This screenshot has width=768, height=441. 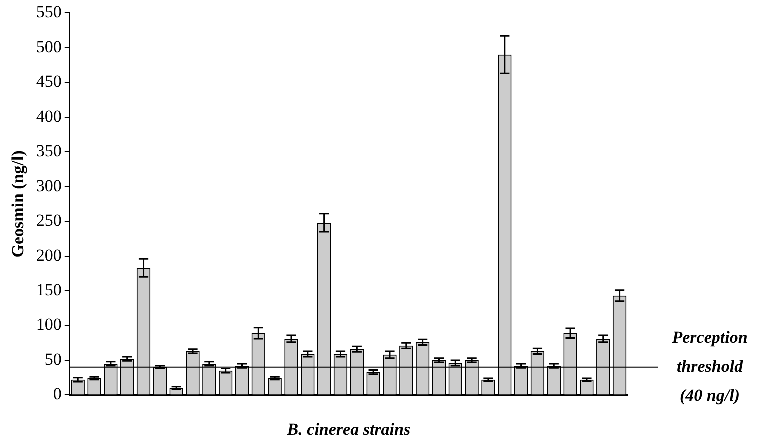 What do you see at coordinates (49, 46) in the screenshot?
I see `y-tick-label: 500` at bounding box center [49, 46].